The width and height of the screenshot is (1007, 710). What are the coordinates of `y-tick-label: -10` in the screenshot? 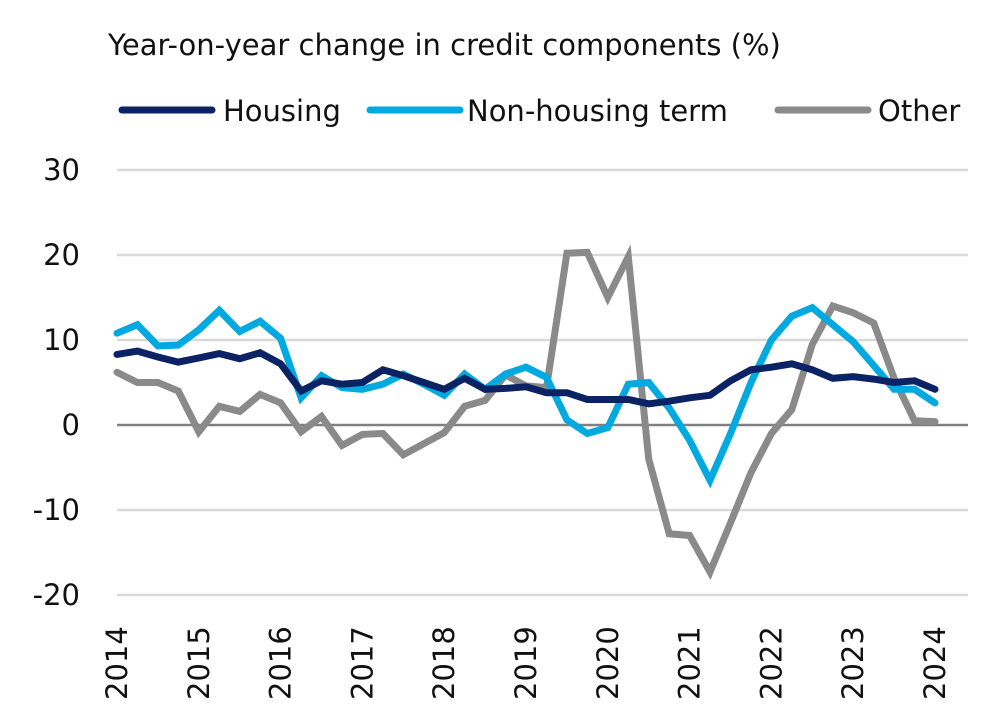 It's located at (56, 510).